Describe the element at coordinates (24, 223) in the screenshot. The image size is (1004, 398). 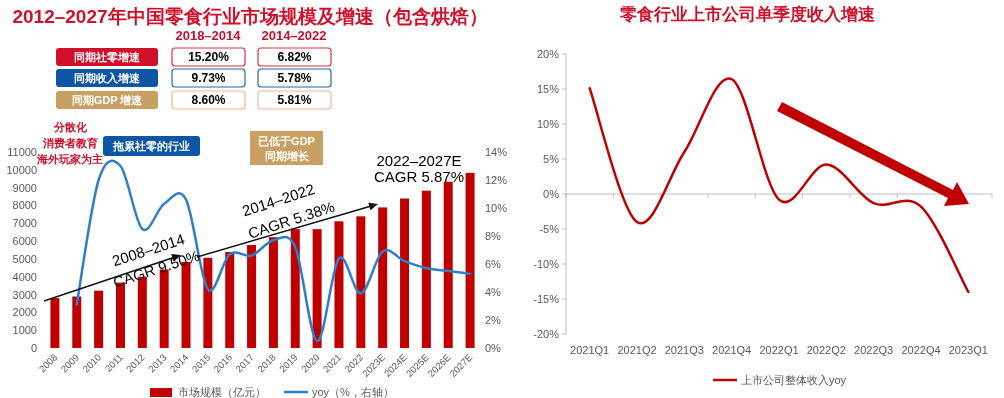
I see `y-tick-label: 7000` at that location.